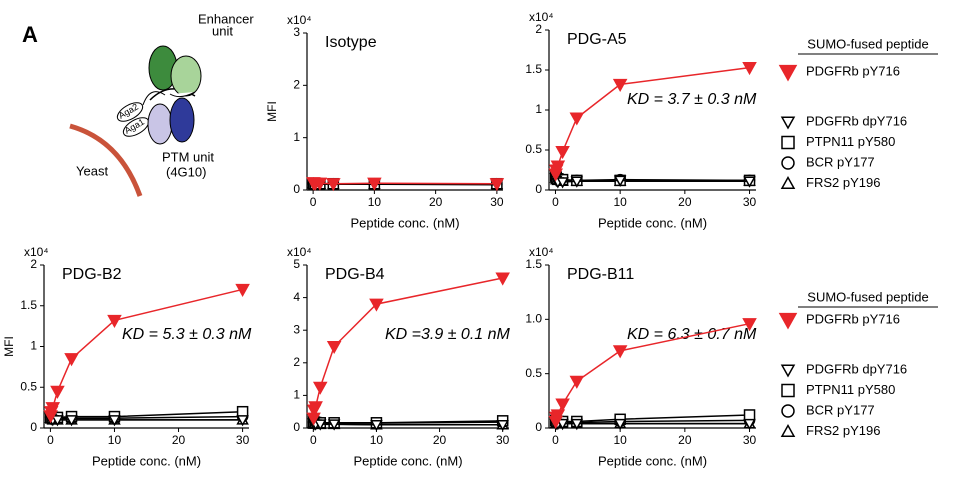 This screenshot has height=477, width=979. What do you see at coordinates (533, 319) in the screenshot?
I see `y-tick-label: 1.0` at bounding box center [533, 319].